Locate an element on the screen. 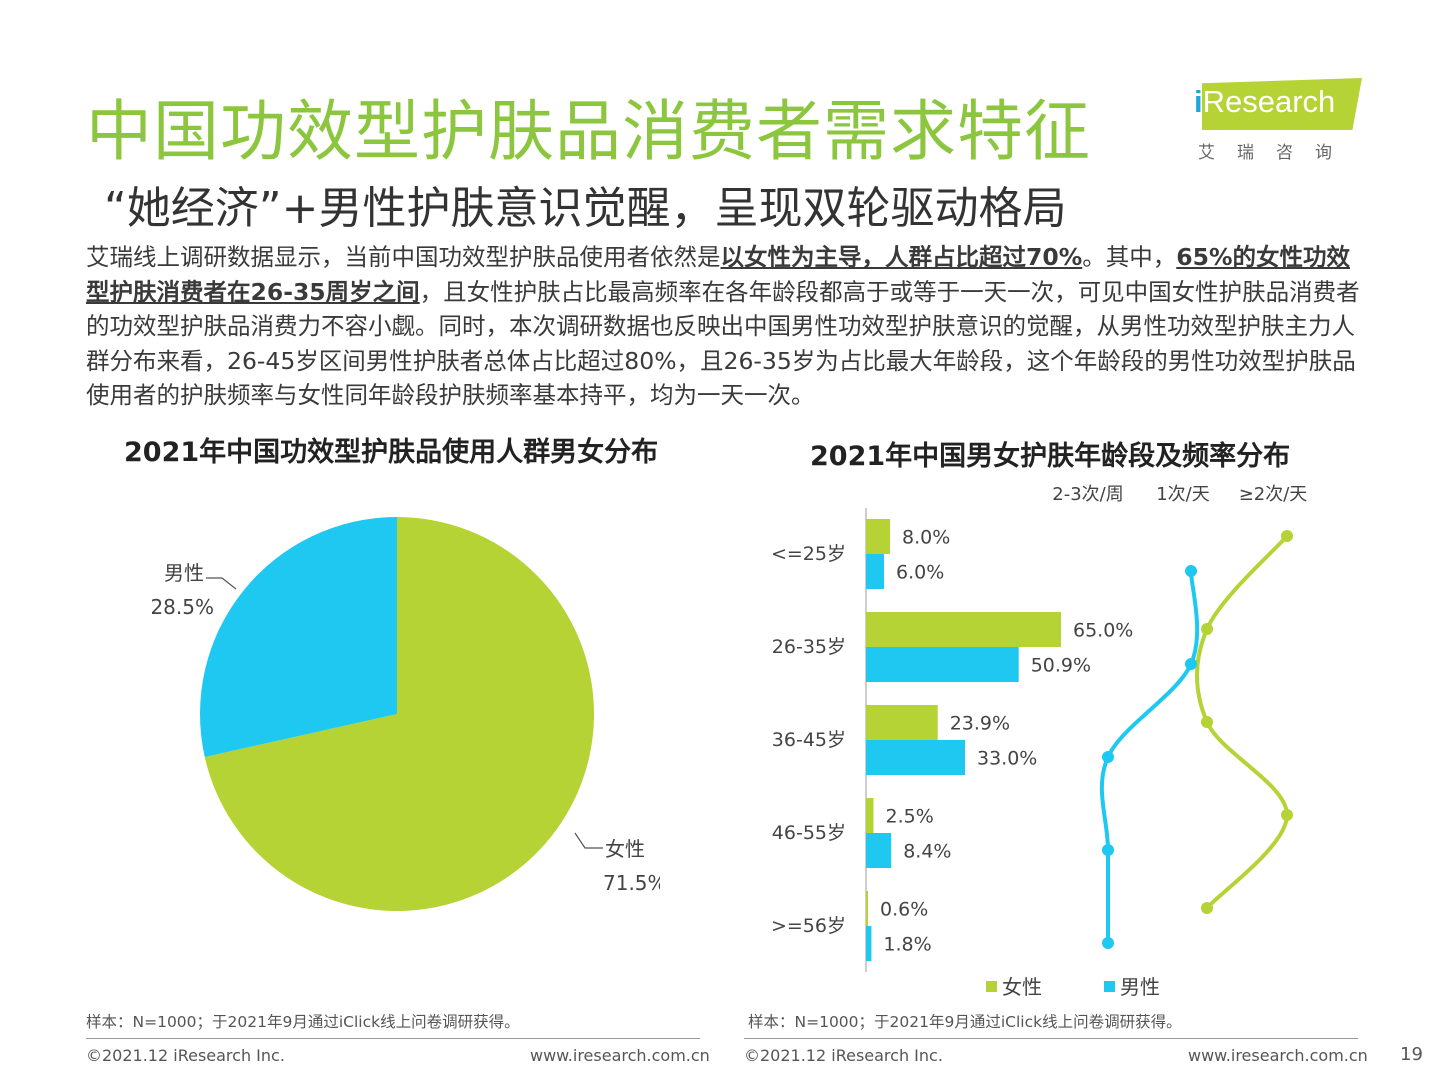  bar-value-label: 0.6% is located at coordinates (904, 910).